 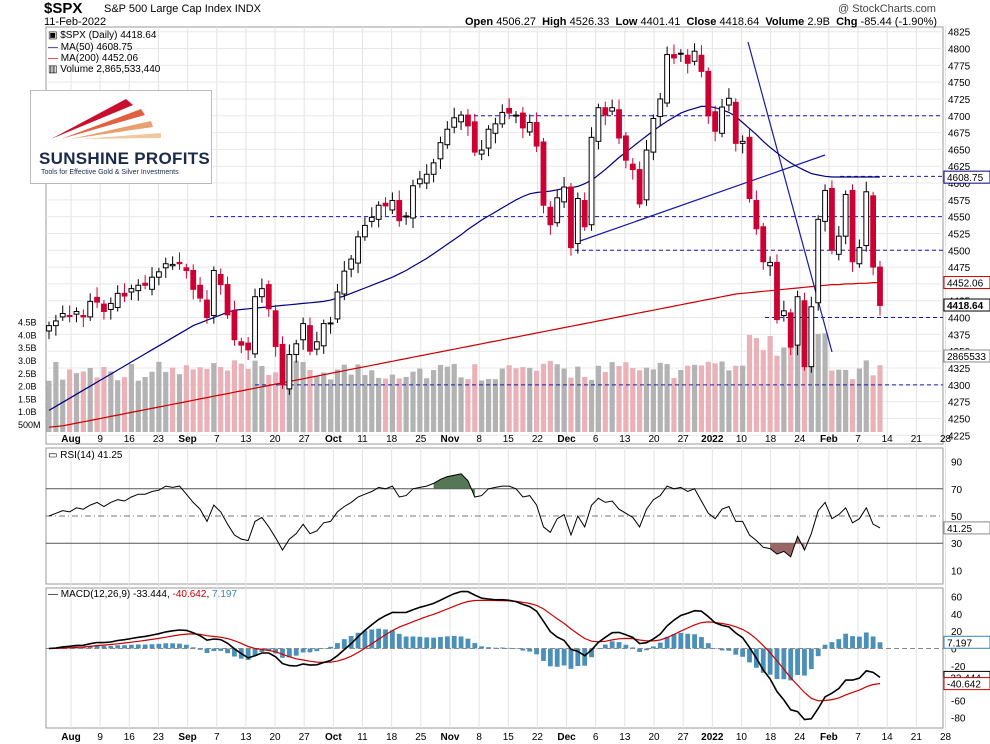 What do you see at coordinates (275, 737) in the screenshot?
I see `x-tick-label: 20` at bounding box center [275, 737].